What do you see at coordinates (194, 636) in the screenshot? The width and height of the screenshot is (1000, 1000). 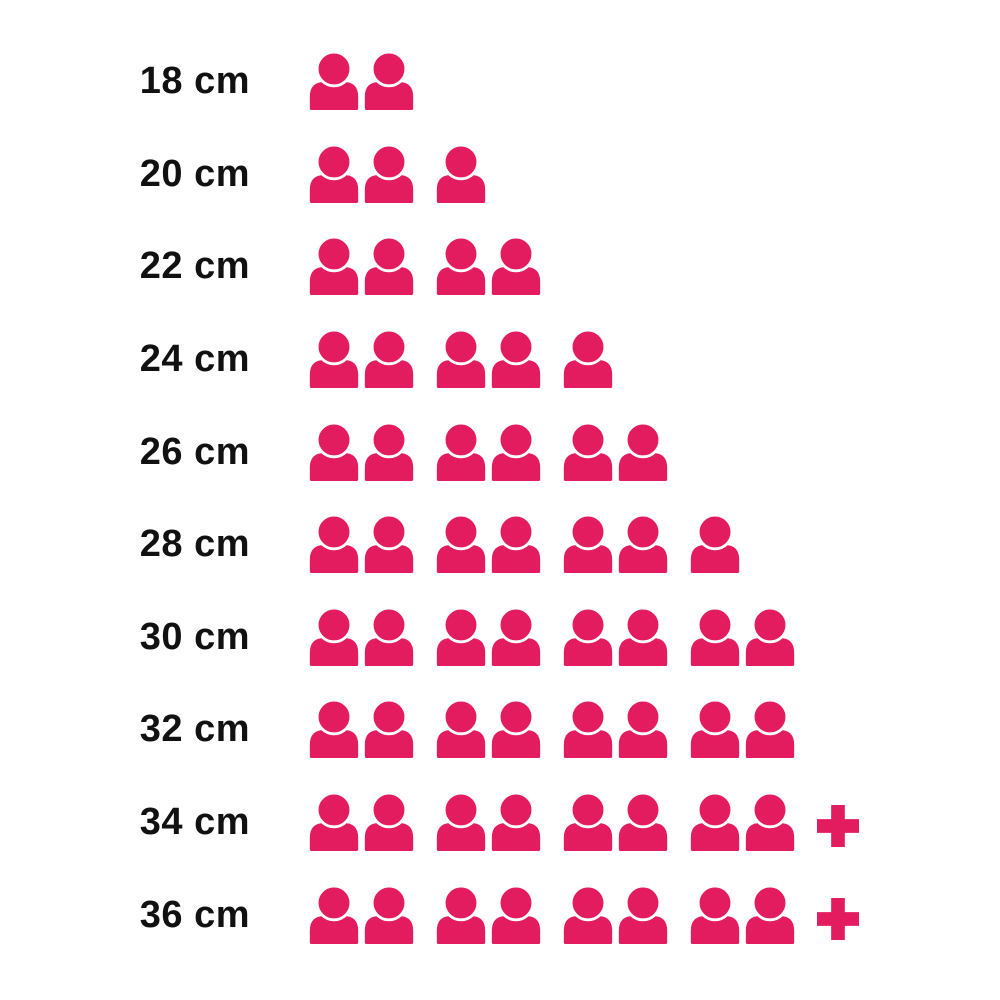 I see `row-label: 30 cm` at bounding box center [194, 636].